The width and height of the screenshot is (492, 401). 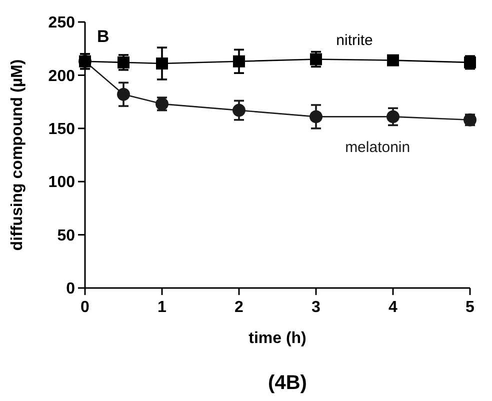 What do you see at coordinates (316, 307) in the screenshot?
I see `x-tick-label: 3` at bounding box center [316, 307].